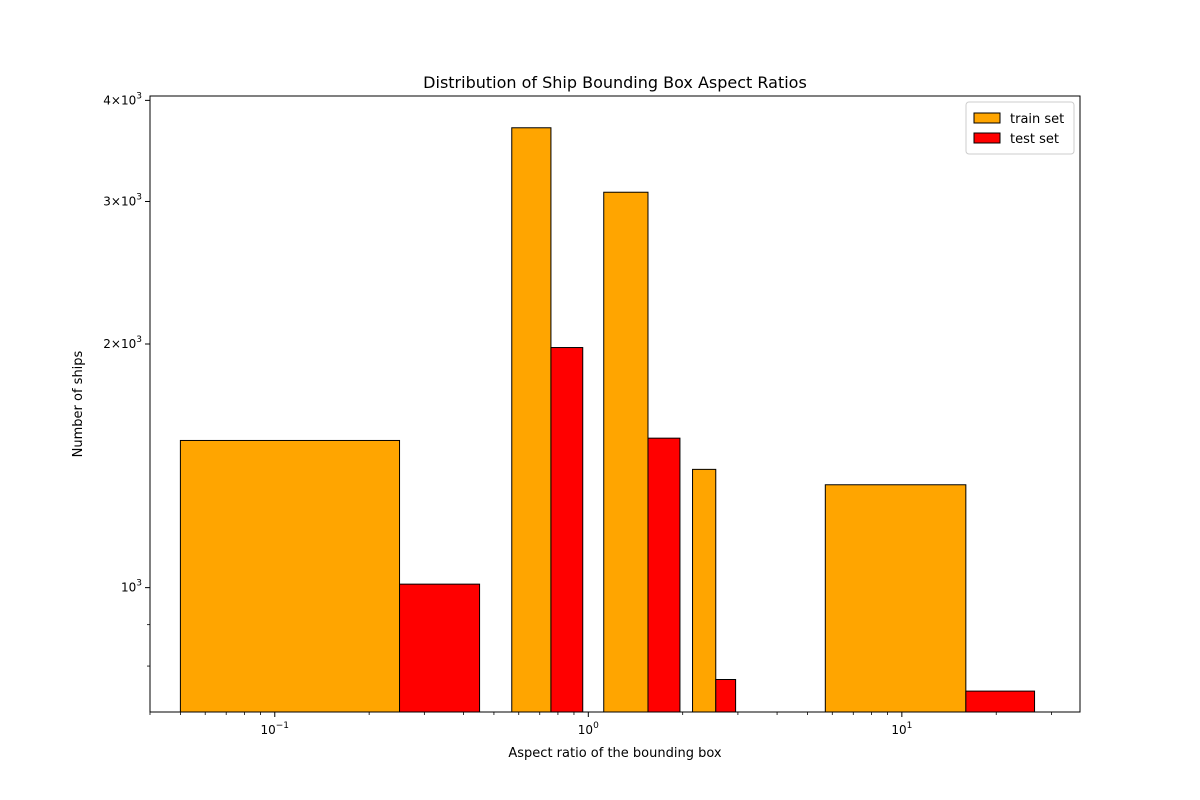 This screenshot has height=800, width=1200. What do you see at coordinates (901, 729) in the screenshot?
I see `x-tick-label-2: 10¹` at bounding box center [901, 729].